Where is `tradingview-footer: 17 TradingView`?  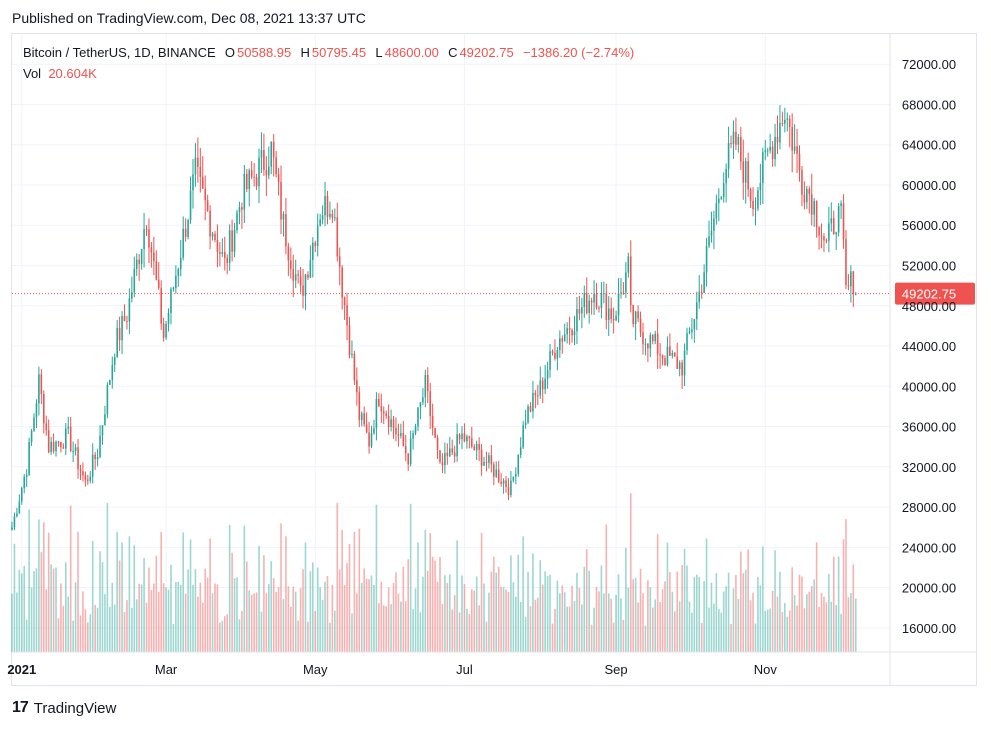
tradingview-footer: 17 TradingView is located at coordinates (64, 708).